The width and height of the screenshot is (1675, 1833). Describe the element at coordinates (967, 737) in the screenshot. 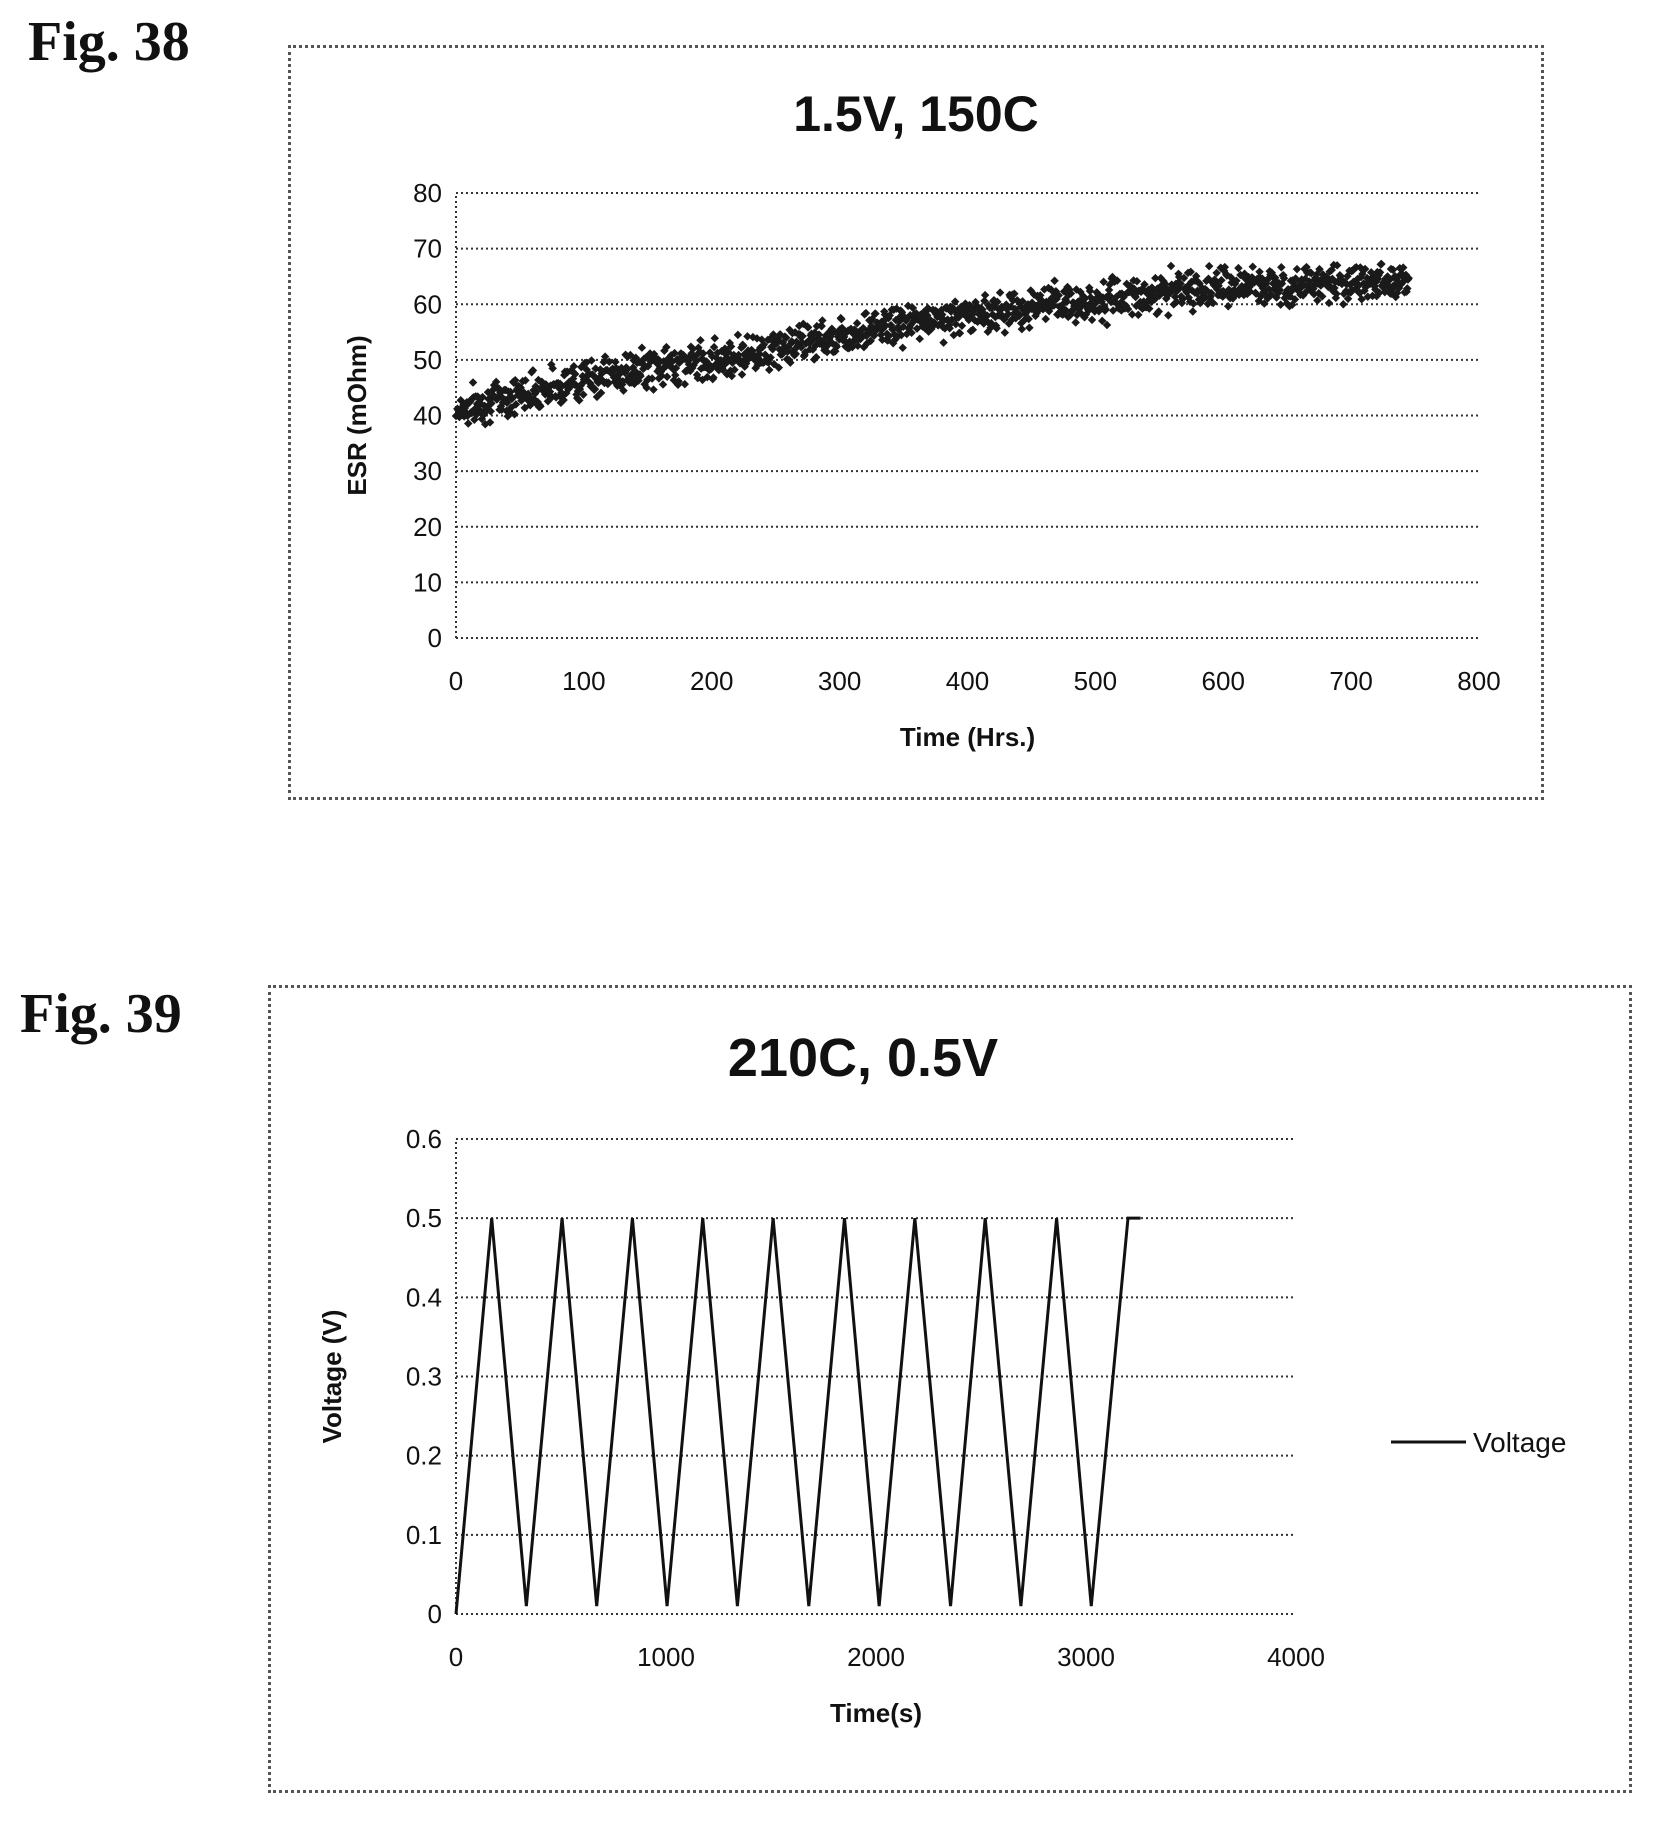

I see `x-axis-label: Time (Hrs.)` at that location.